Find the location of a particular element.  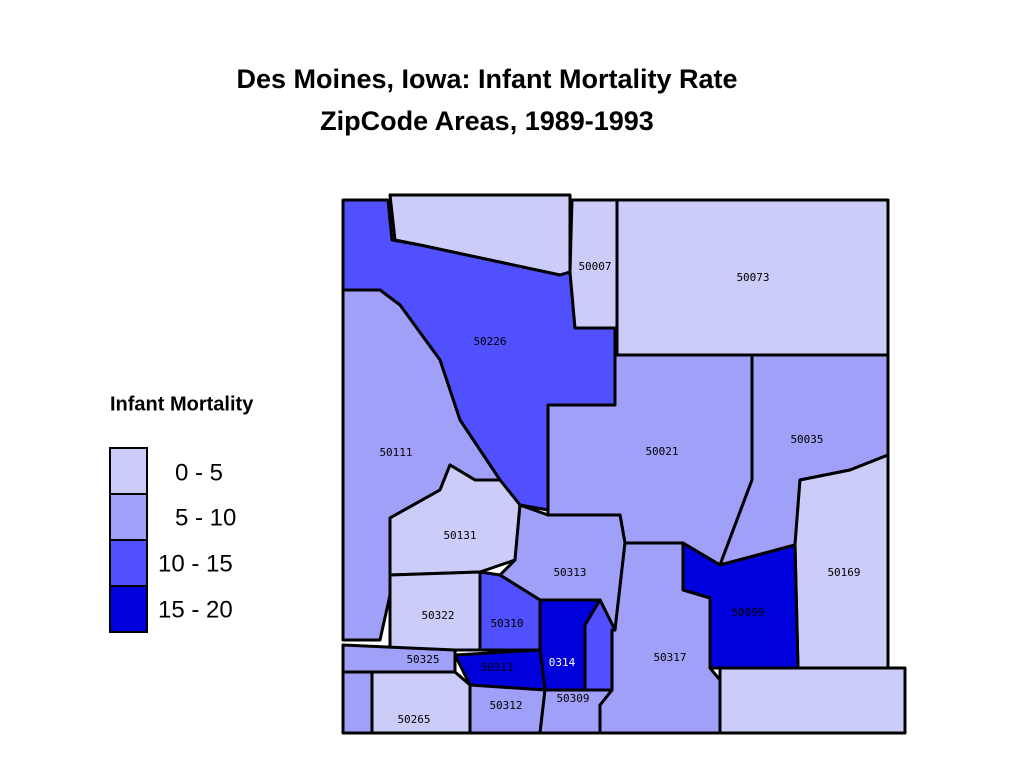

zip-label: 50309 is located at coordinates (572, 698).